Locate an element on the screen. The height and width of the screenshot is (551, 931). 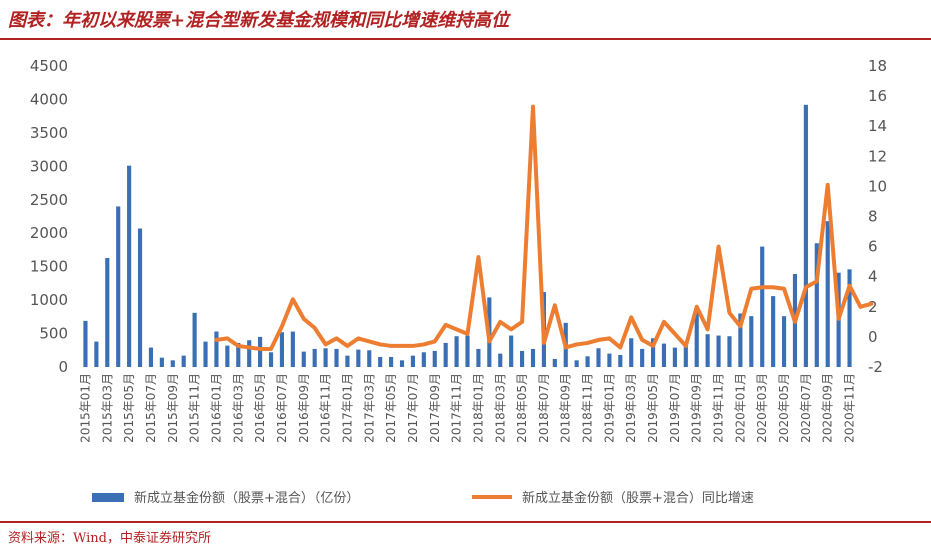
x-tick-22: 2018年09月 is located at coordinates (566, 408).